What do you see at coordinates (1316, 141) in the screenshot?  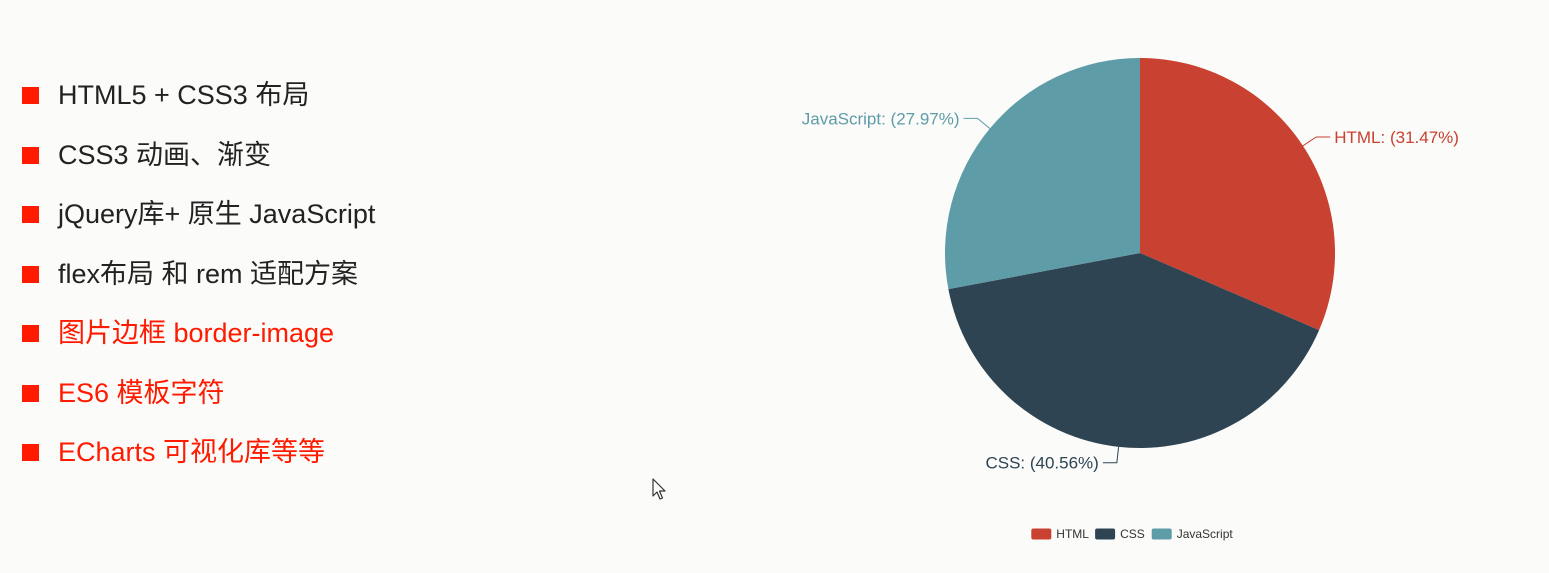 I see `label-line-html` at bounding box center [1316, 141].